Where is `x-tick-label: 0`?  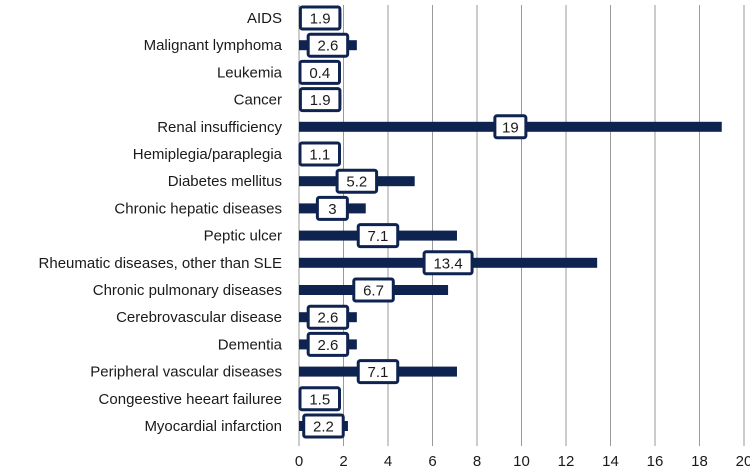
x-tick-label: 0 is located at coordinates (299, 461).